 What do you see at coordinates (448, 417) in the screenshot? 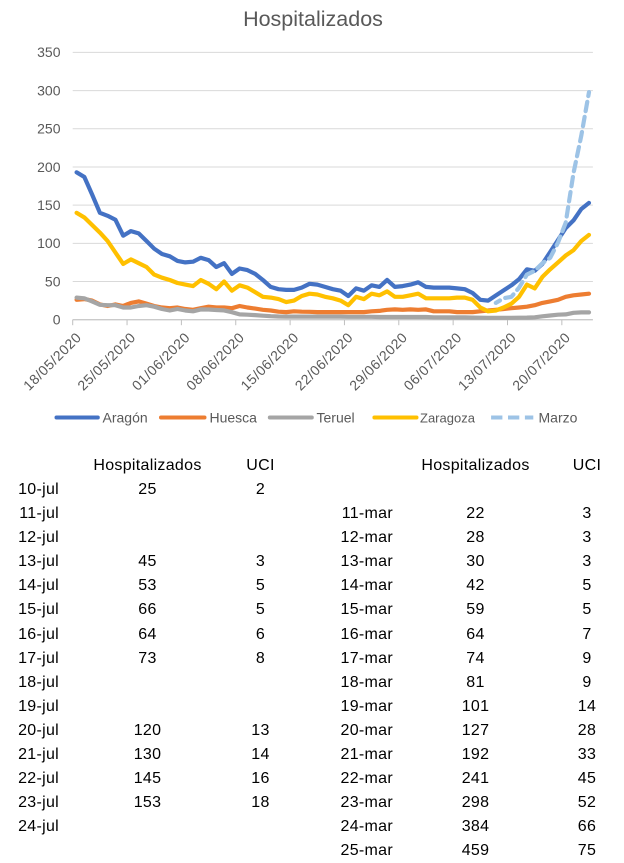
I see `svg-text: Zaragoza` at bounding box center [448, 417].